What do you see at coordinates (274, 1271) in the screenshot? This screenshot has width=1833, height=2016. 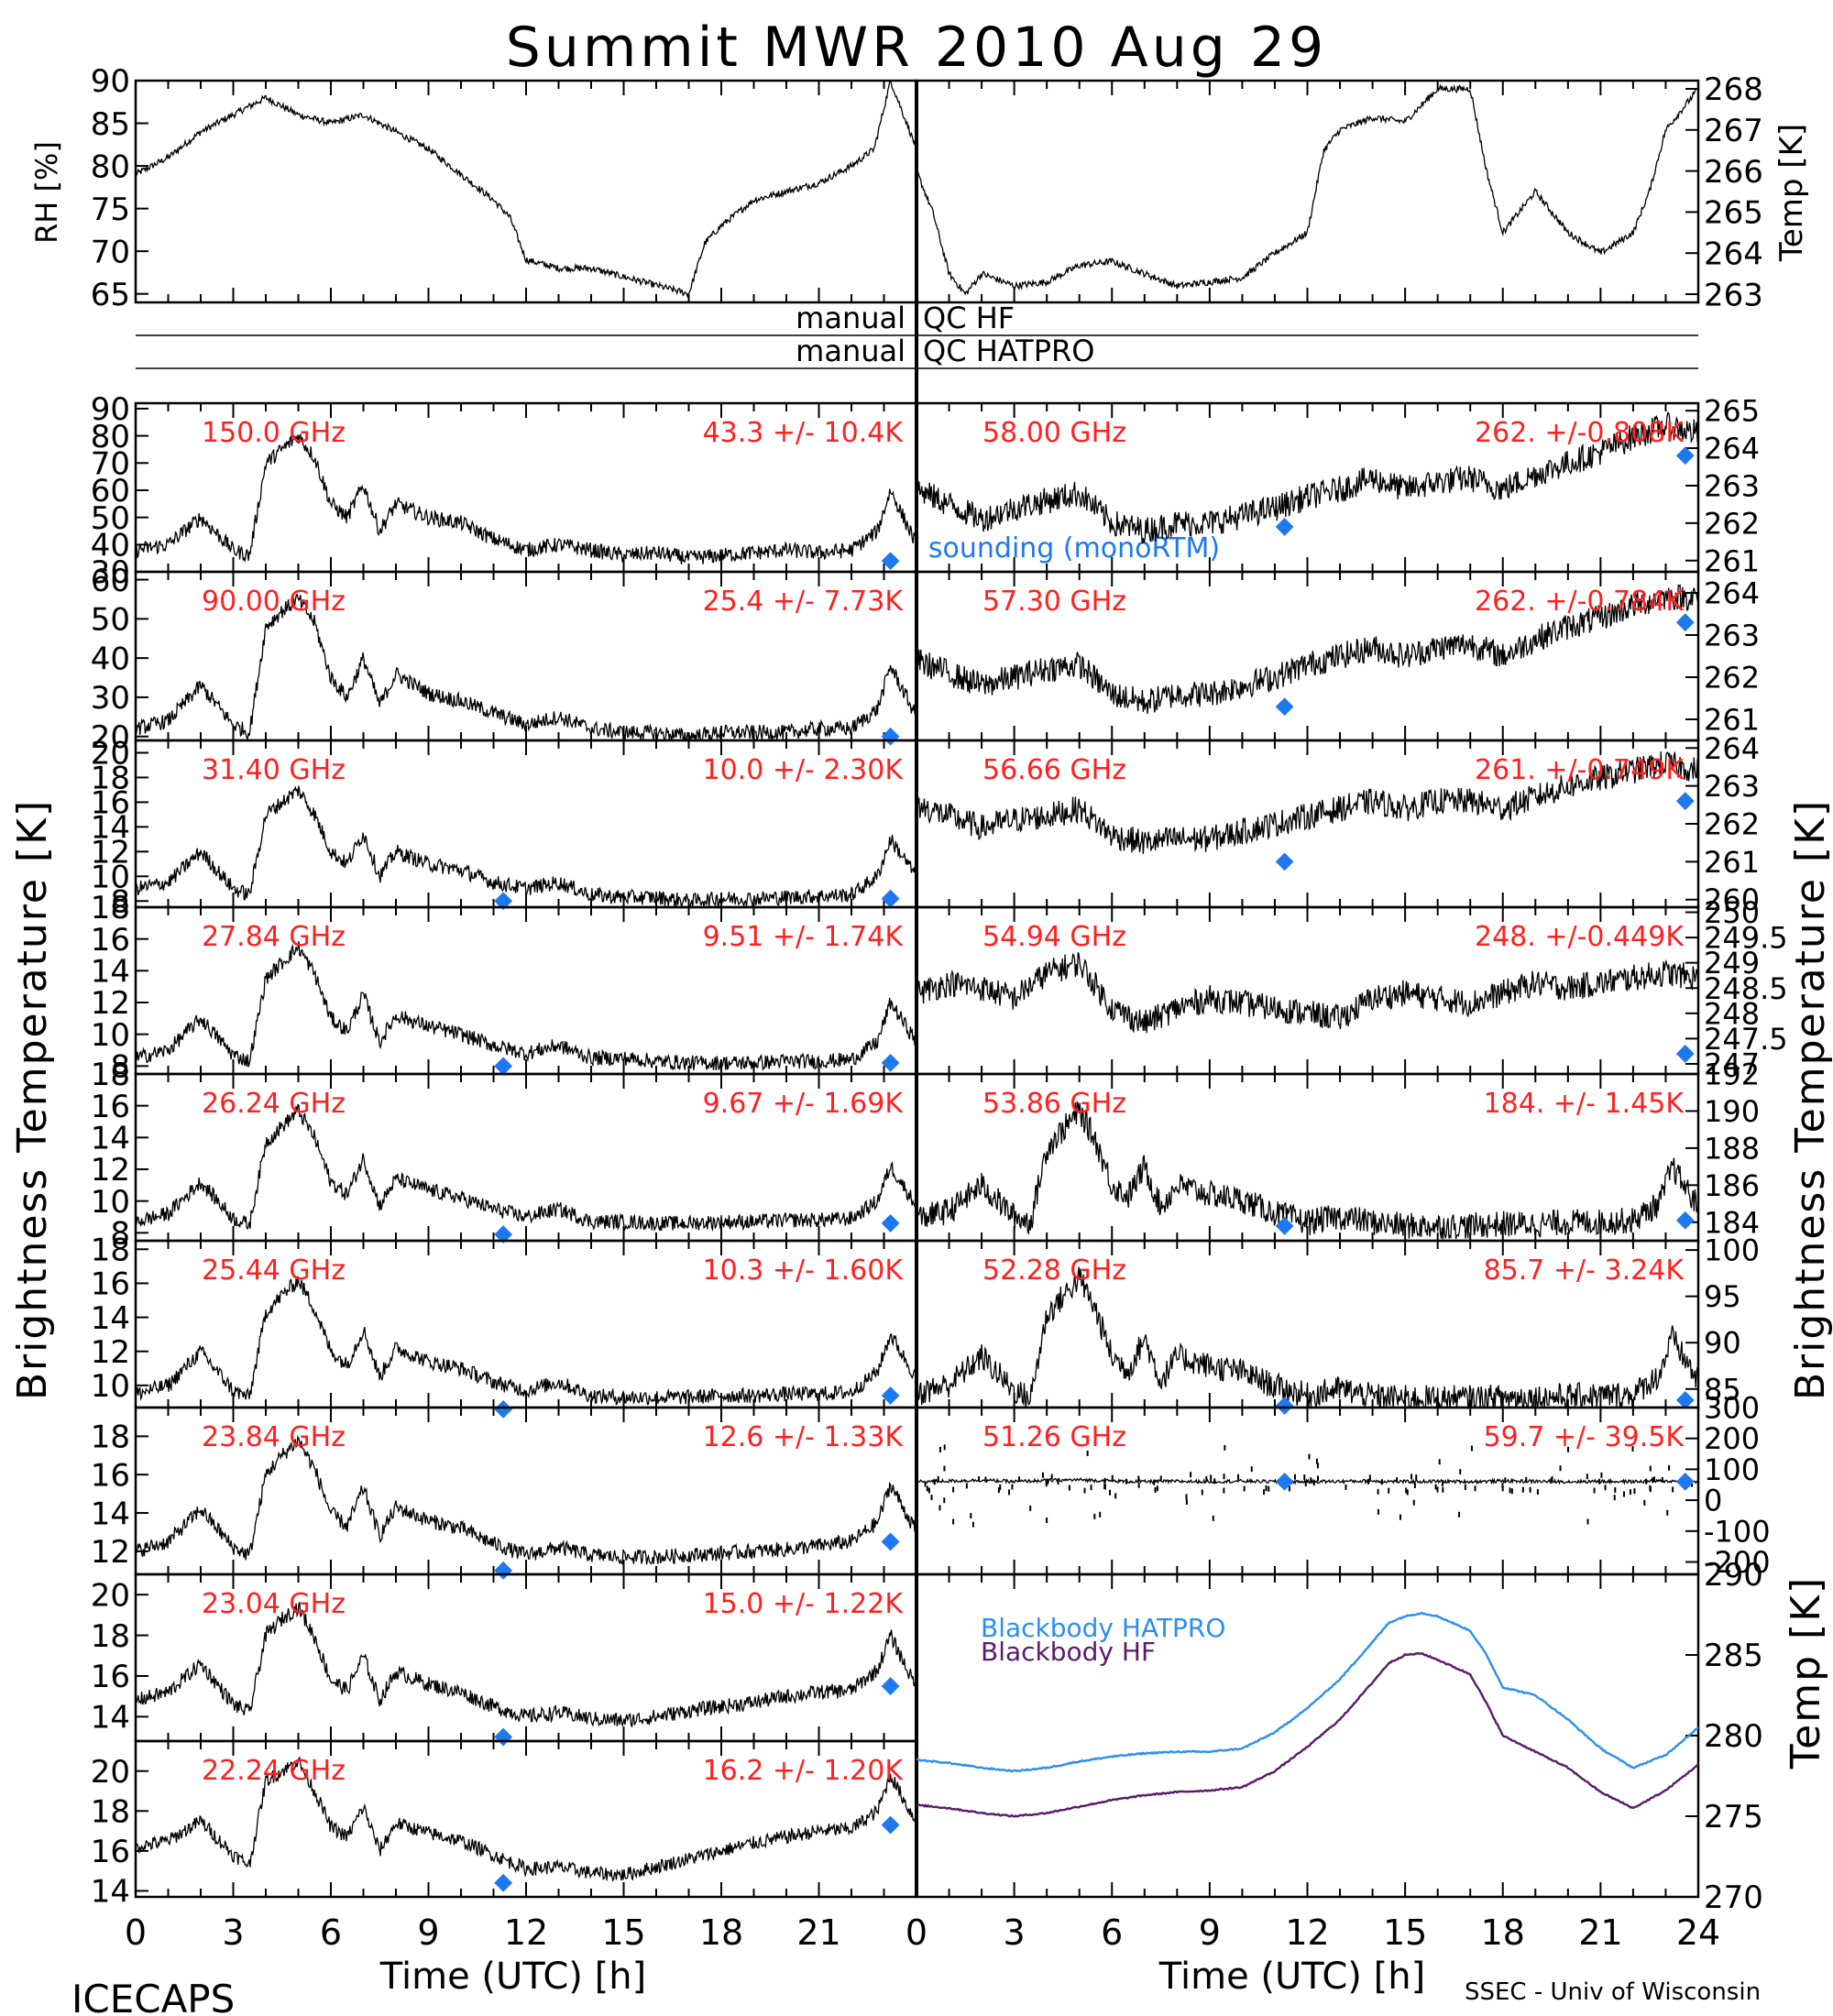 I see `frequency-label: 25.44 GHz` at bounding box center [274, 1271].